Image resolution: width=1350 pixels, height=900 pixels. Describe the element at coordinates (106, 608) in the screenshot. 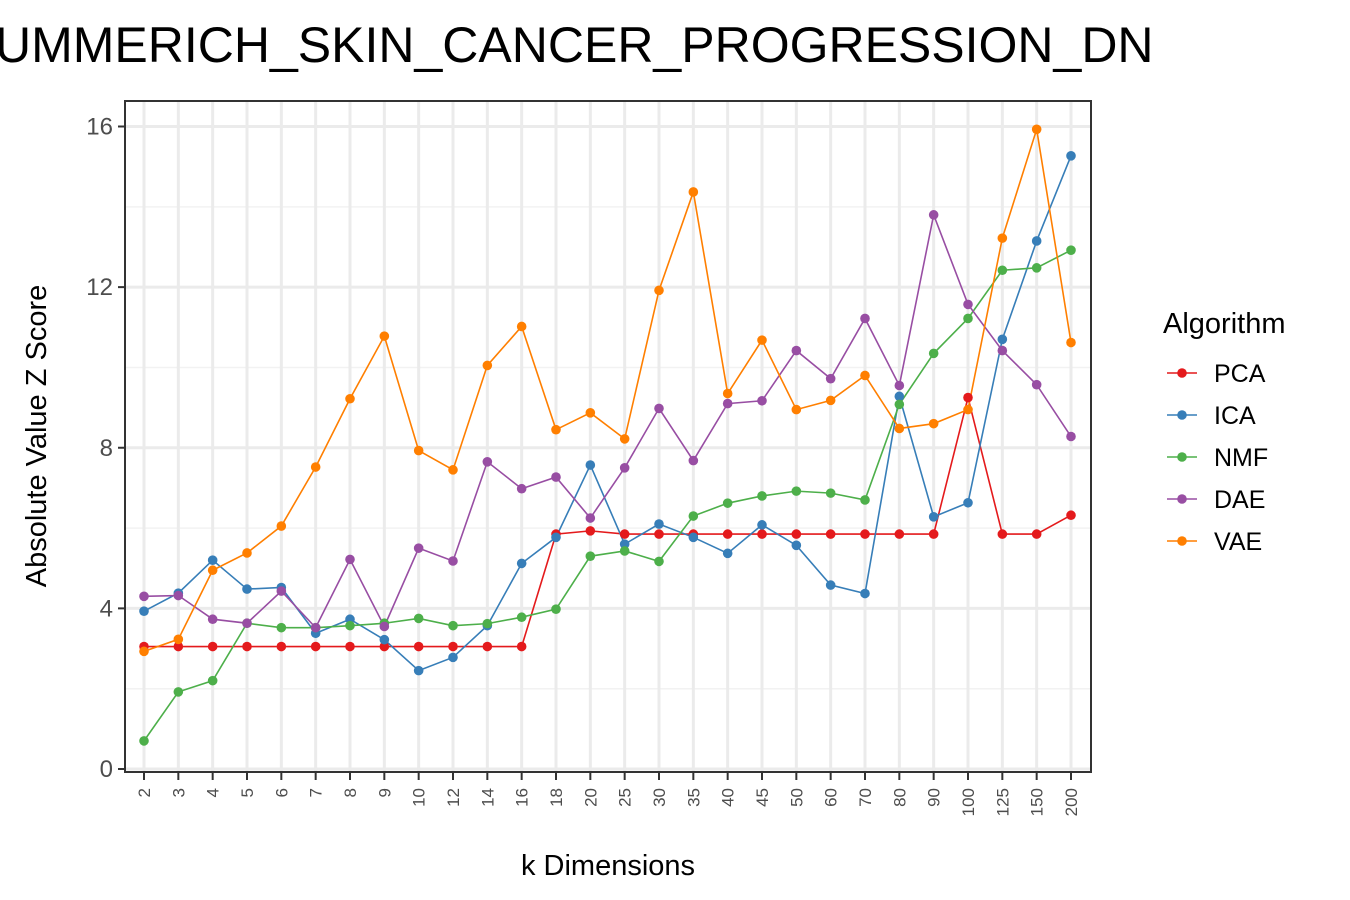

I see `y-tick-label: 4` at that location.